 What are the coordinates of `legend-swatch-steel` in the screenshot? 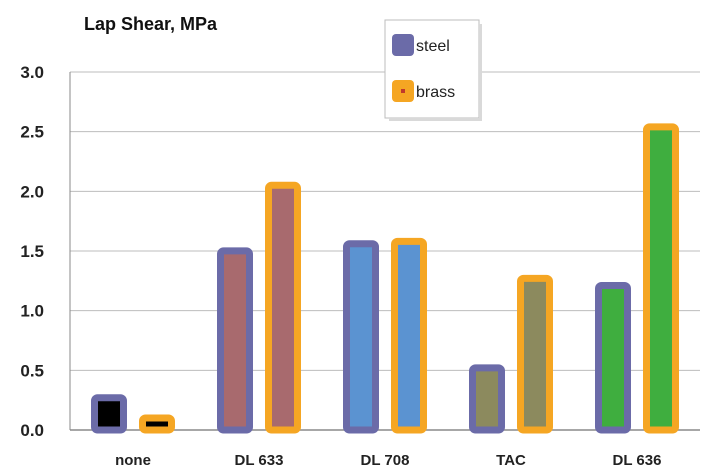 It's located at (403, 45).